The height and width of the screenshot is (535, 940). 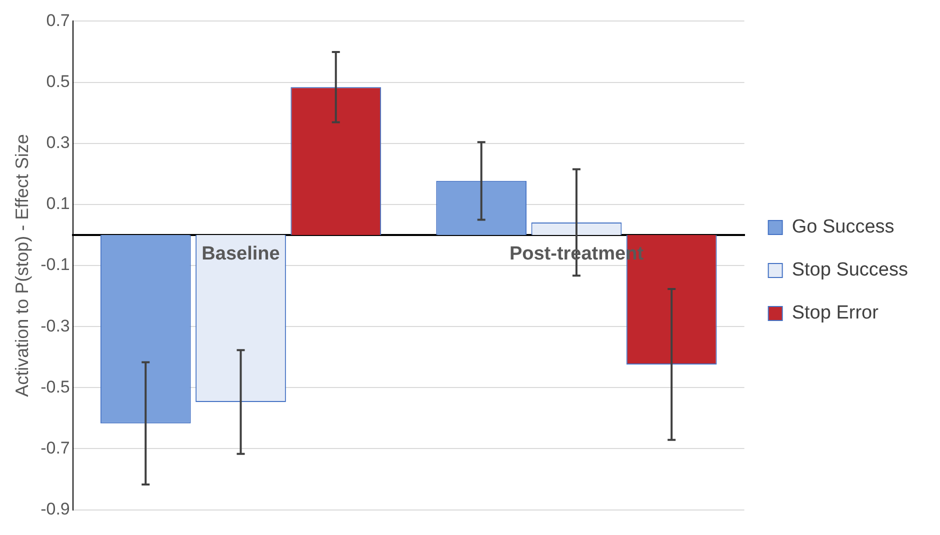 I want to click on x-tick-label: Baseline, so click(x=241, y=254).